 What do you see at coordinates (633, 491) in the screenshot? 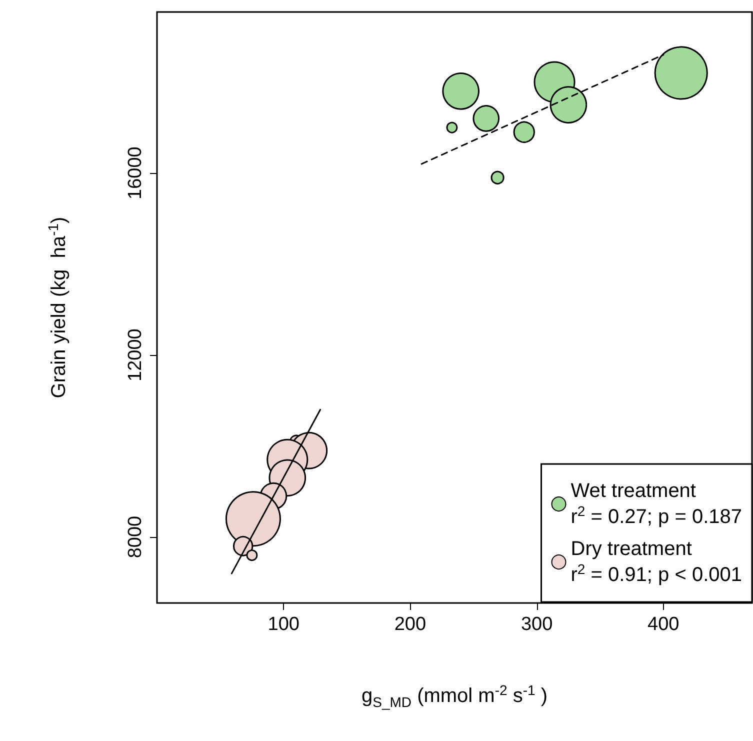
I see `legend-label: Wet treatment` at bounding box center [633, 491].